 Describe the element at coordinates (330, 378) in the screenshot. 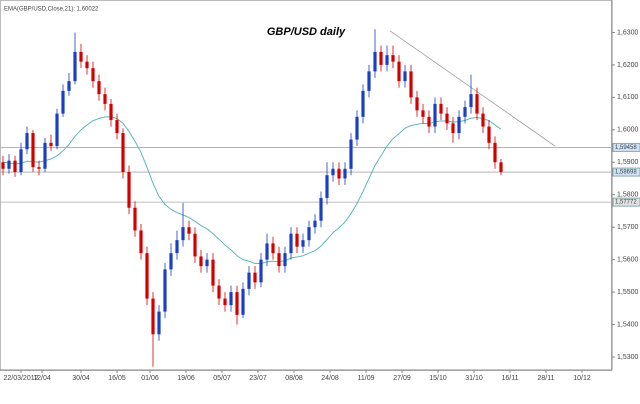

I see `x-tick-label: 24/08` at that location.